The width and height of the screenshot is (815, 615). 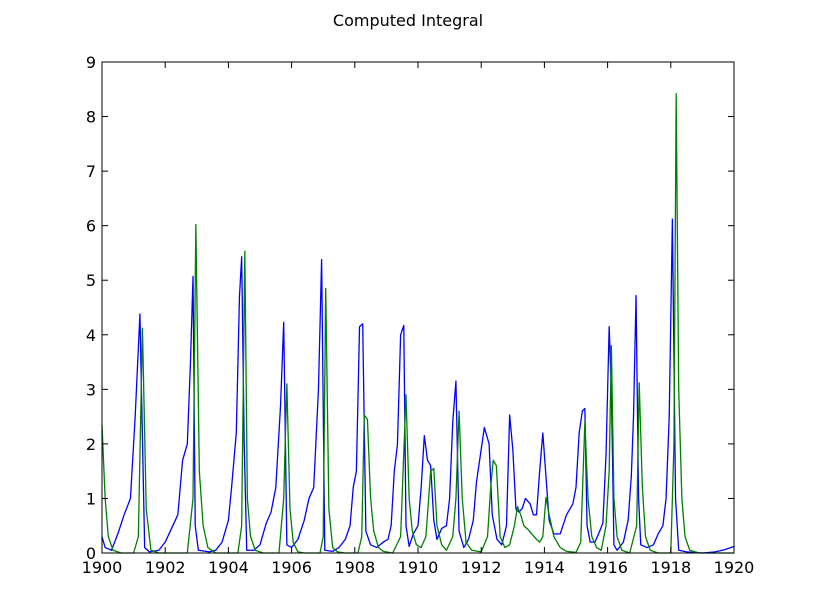 I want to click on y-tick-label: 3, so click(x=91, y=389).